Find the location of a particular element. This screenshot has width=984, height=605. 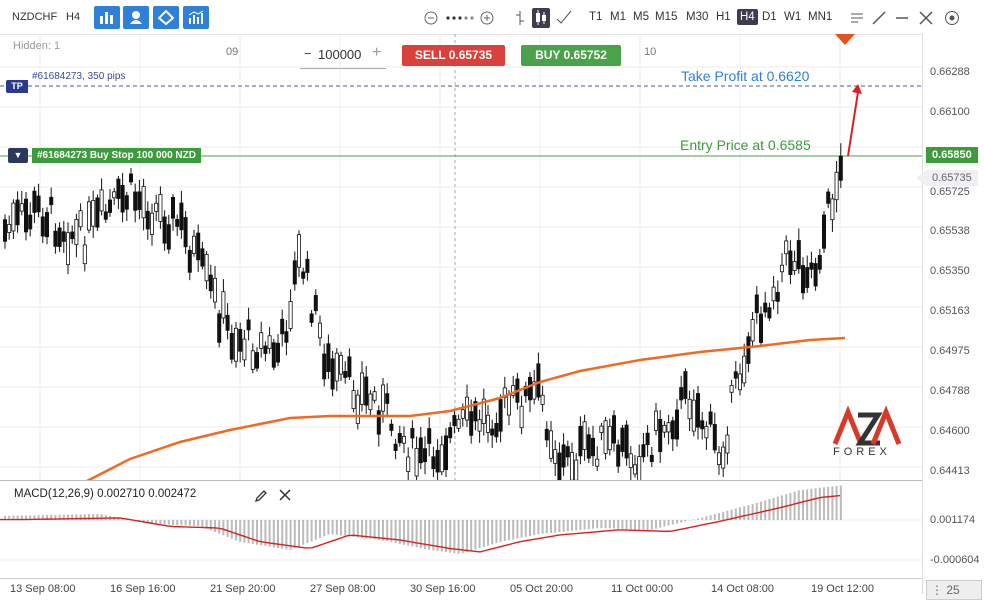

zoom-grip-icon: ⋮ is located at coordinates (937, 590).